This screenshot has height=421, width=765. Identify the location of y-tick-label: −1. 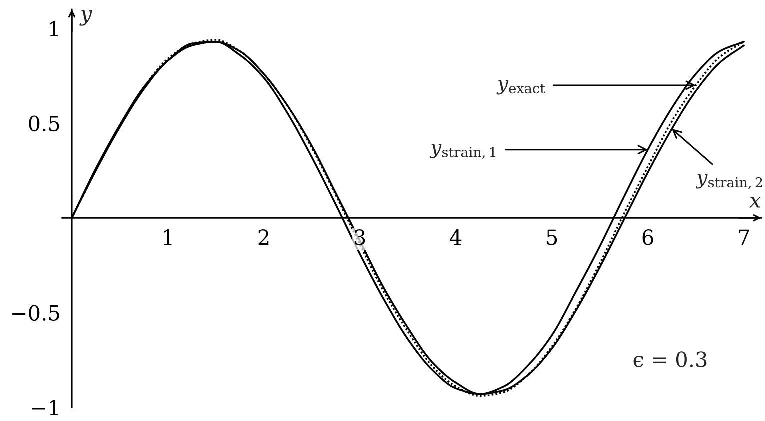
(45, 408).